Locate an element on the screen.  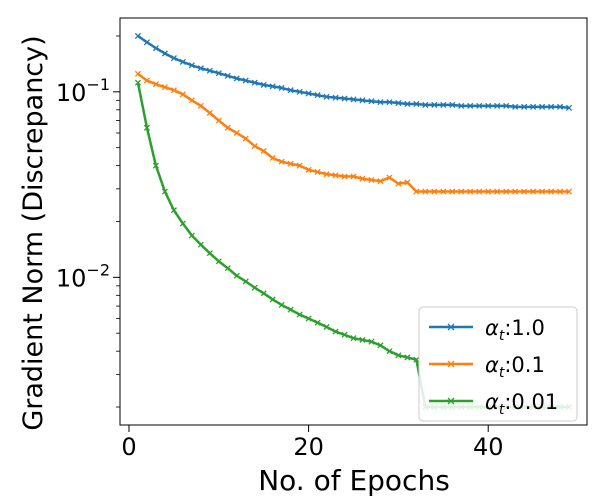
y-tick-label: 10⁻¹ is located at coordinates (83, 91).